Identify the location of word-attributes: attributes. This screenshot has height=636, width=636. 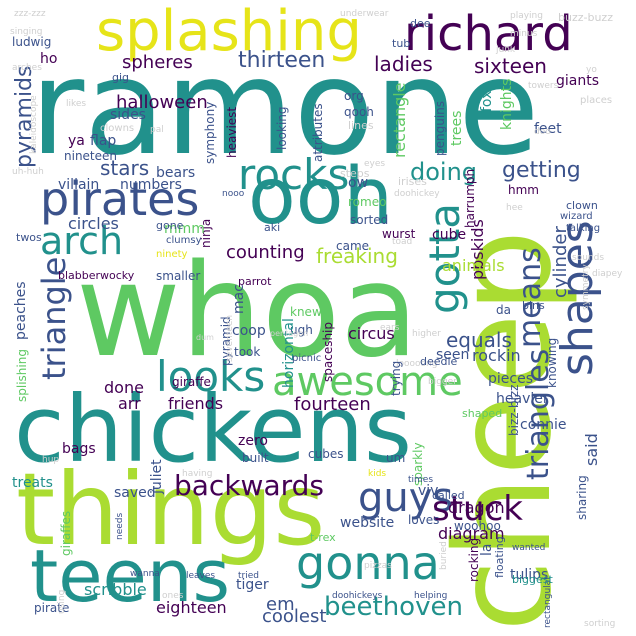
(318, 132).